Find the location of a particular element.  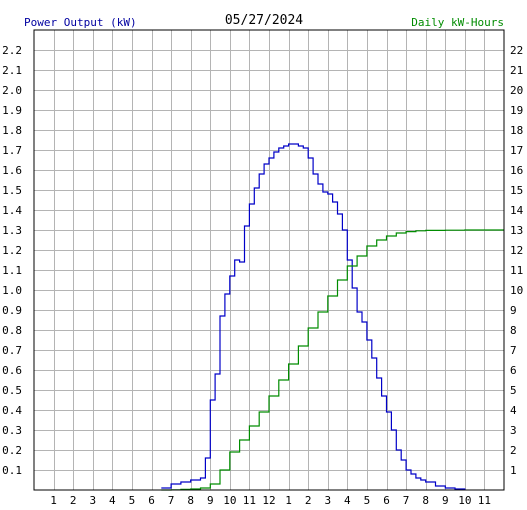

left-axis-title: Power Output (kW) is located at coordinates (80, 22).